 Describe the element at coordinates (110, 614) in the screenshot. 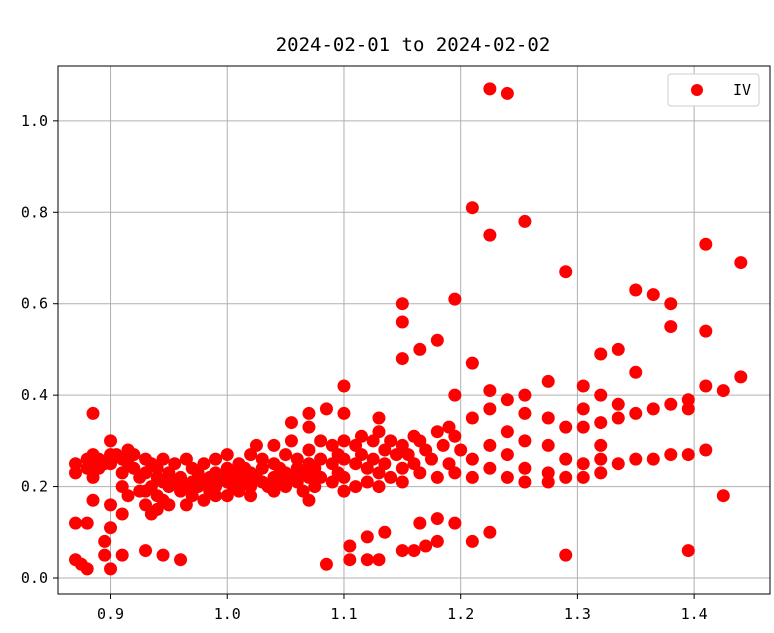

I see `x-tick-label: 0.9` at that location.